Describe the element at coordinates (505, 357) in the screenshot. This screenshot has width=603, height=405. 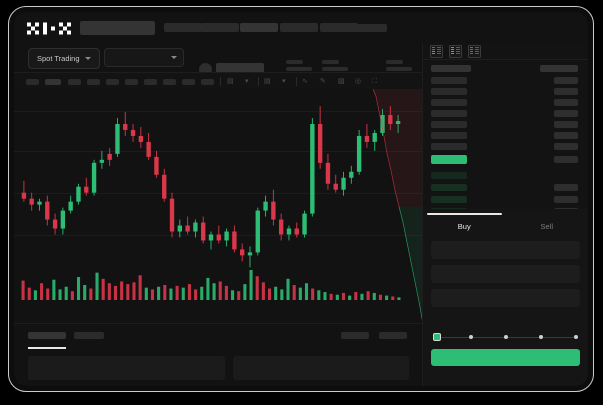
I see `submit-order-button` at that location.